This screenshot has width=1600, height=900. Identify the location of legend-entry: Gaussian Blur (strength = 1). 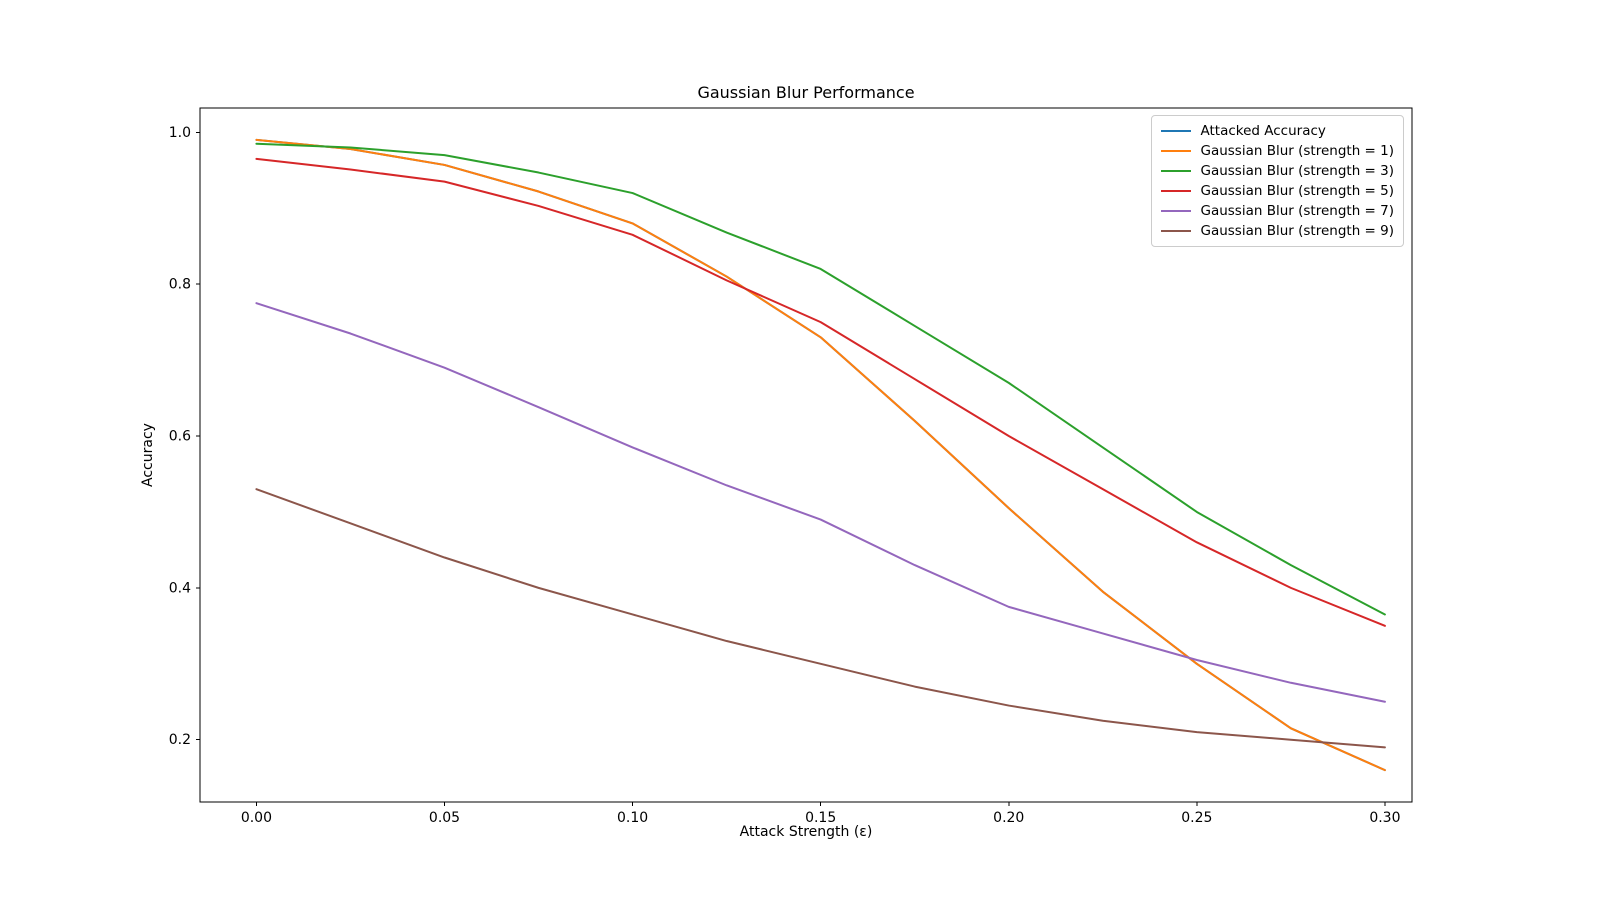
(1277, 151).